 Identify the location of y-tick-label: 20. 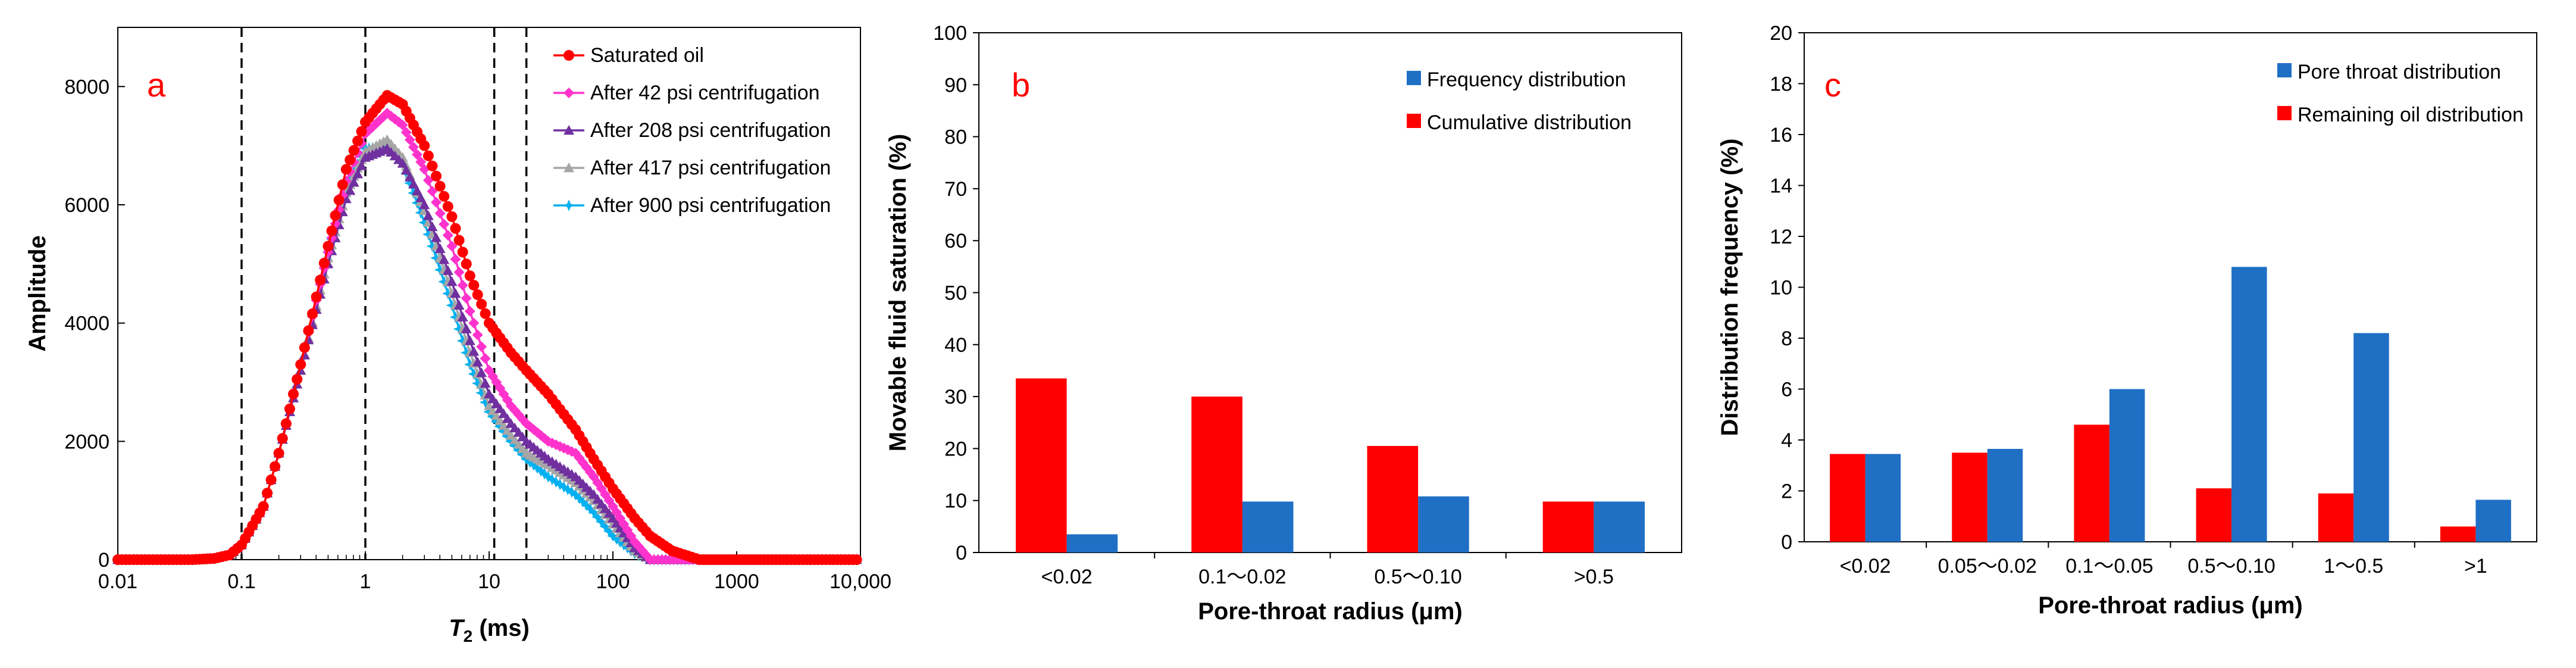
(1781, 33).